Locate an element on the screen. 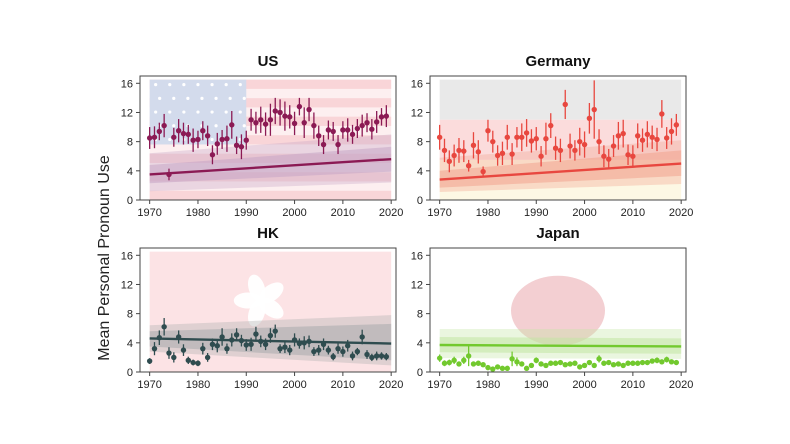  panel-title: US is located at coordinates (268, 61).